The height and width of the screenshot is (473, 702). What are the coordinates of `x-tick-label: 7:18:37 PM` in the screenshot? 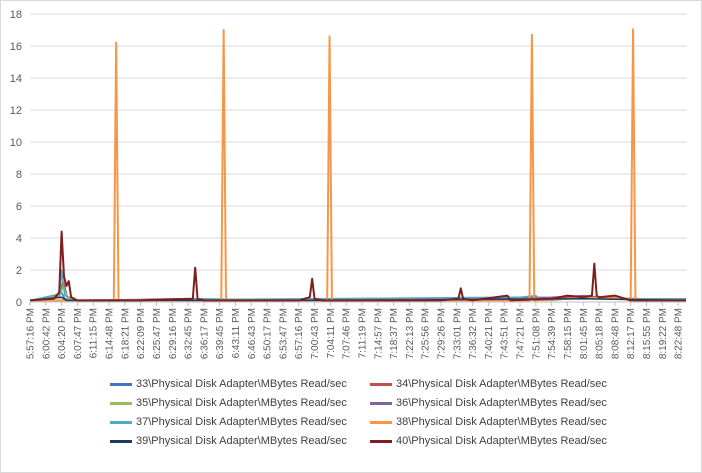 It's located at (394, 333).